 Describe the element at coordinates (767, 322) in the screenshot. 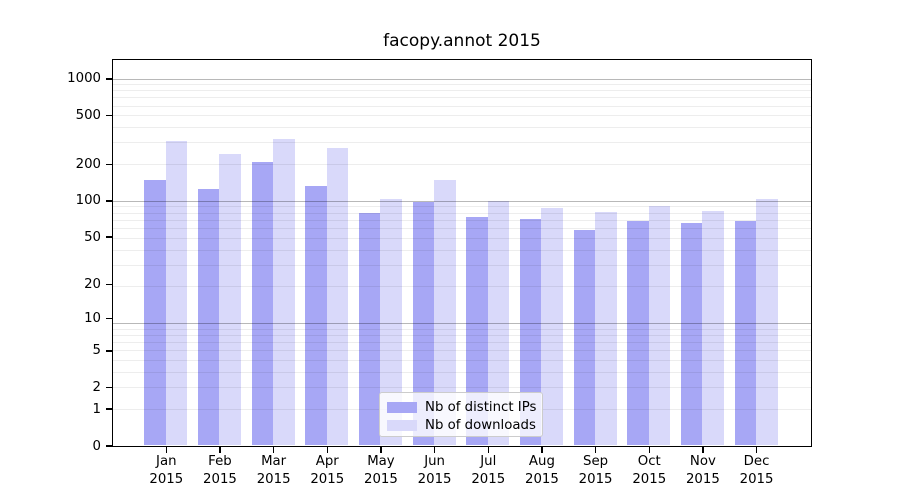

I see `bar-dec-downloads` at that location.